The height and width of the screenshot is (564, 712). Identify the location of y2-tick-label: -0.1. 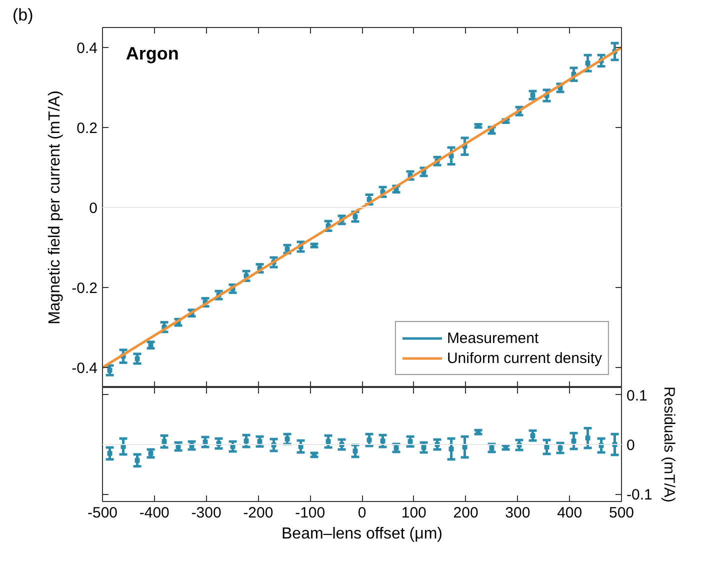
(639, 495).